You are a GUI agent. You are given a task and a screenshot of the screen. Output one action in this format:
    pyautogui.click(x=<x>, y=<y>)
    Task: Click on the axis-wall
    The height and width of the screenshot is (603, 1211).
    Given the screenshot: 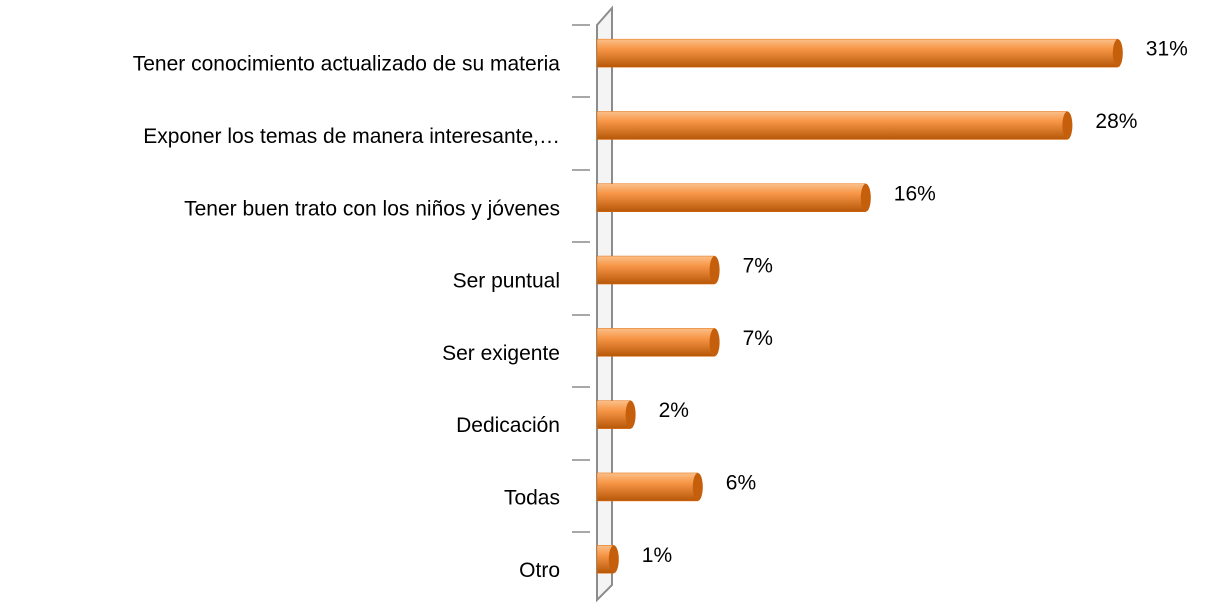 What is the action you would take?
    pyautogui.click(x=604, y=304)
    